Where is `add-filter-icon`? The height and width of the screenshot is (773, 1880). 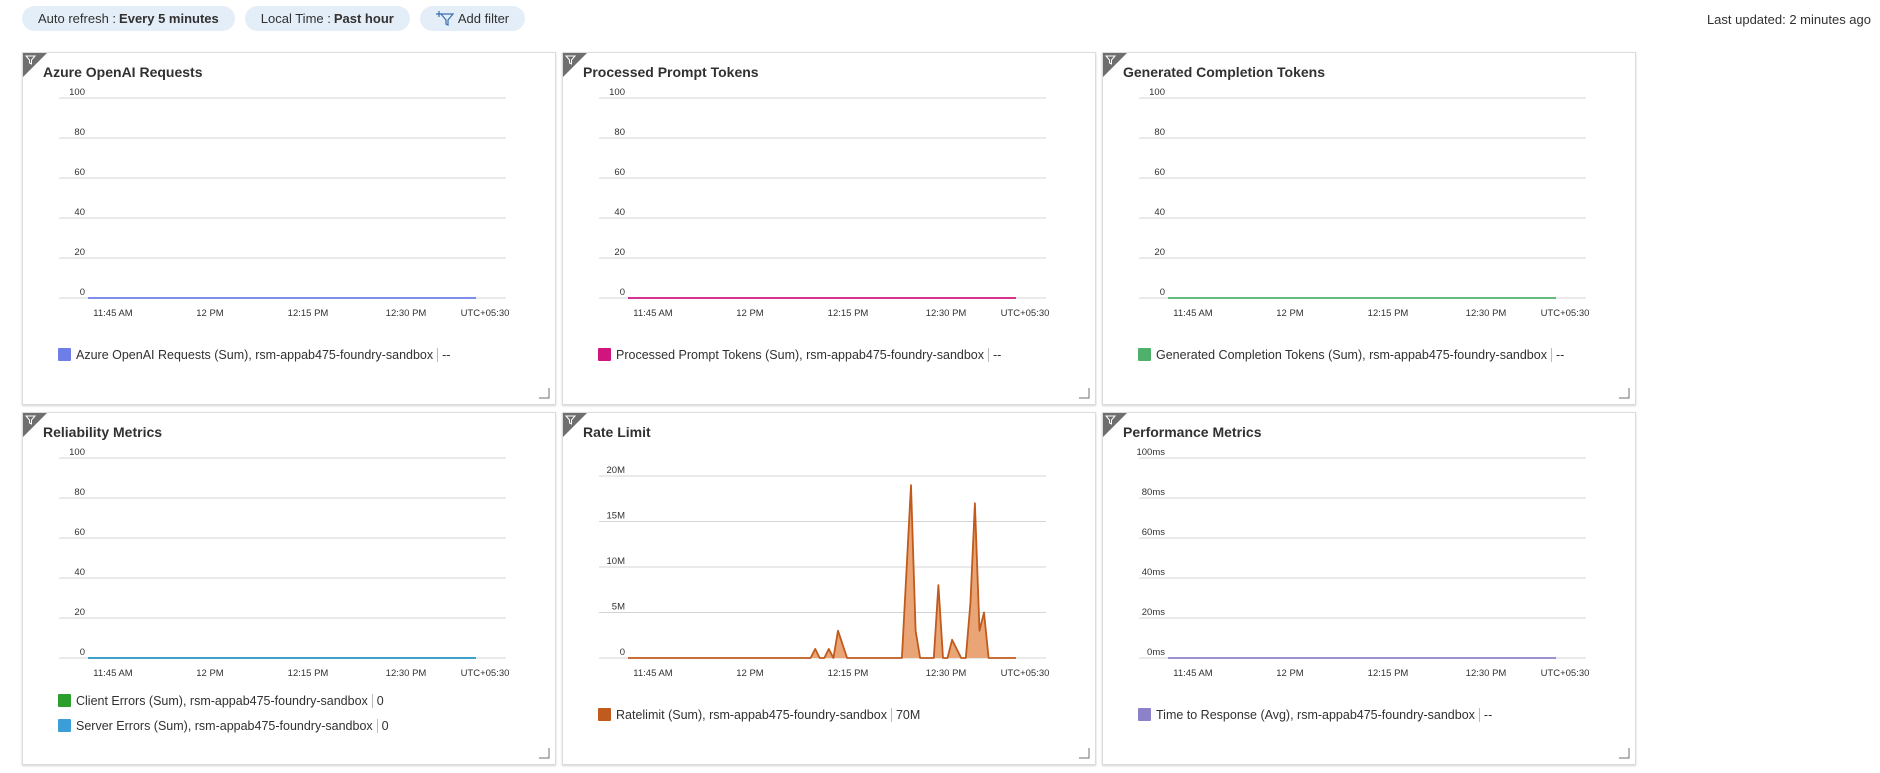 add-filter-icon is located at coordinates (444, 18).